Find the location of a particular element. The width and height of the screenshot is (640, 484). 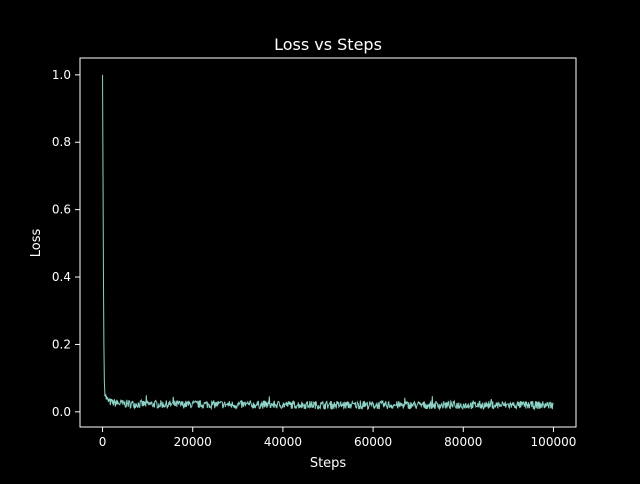

x-tick-label: 40000 is located at coordinates (283, 442).